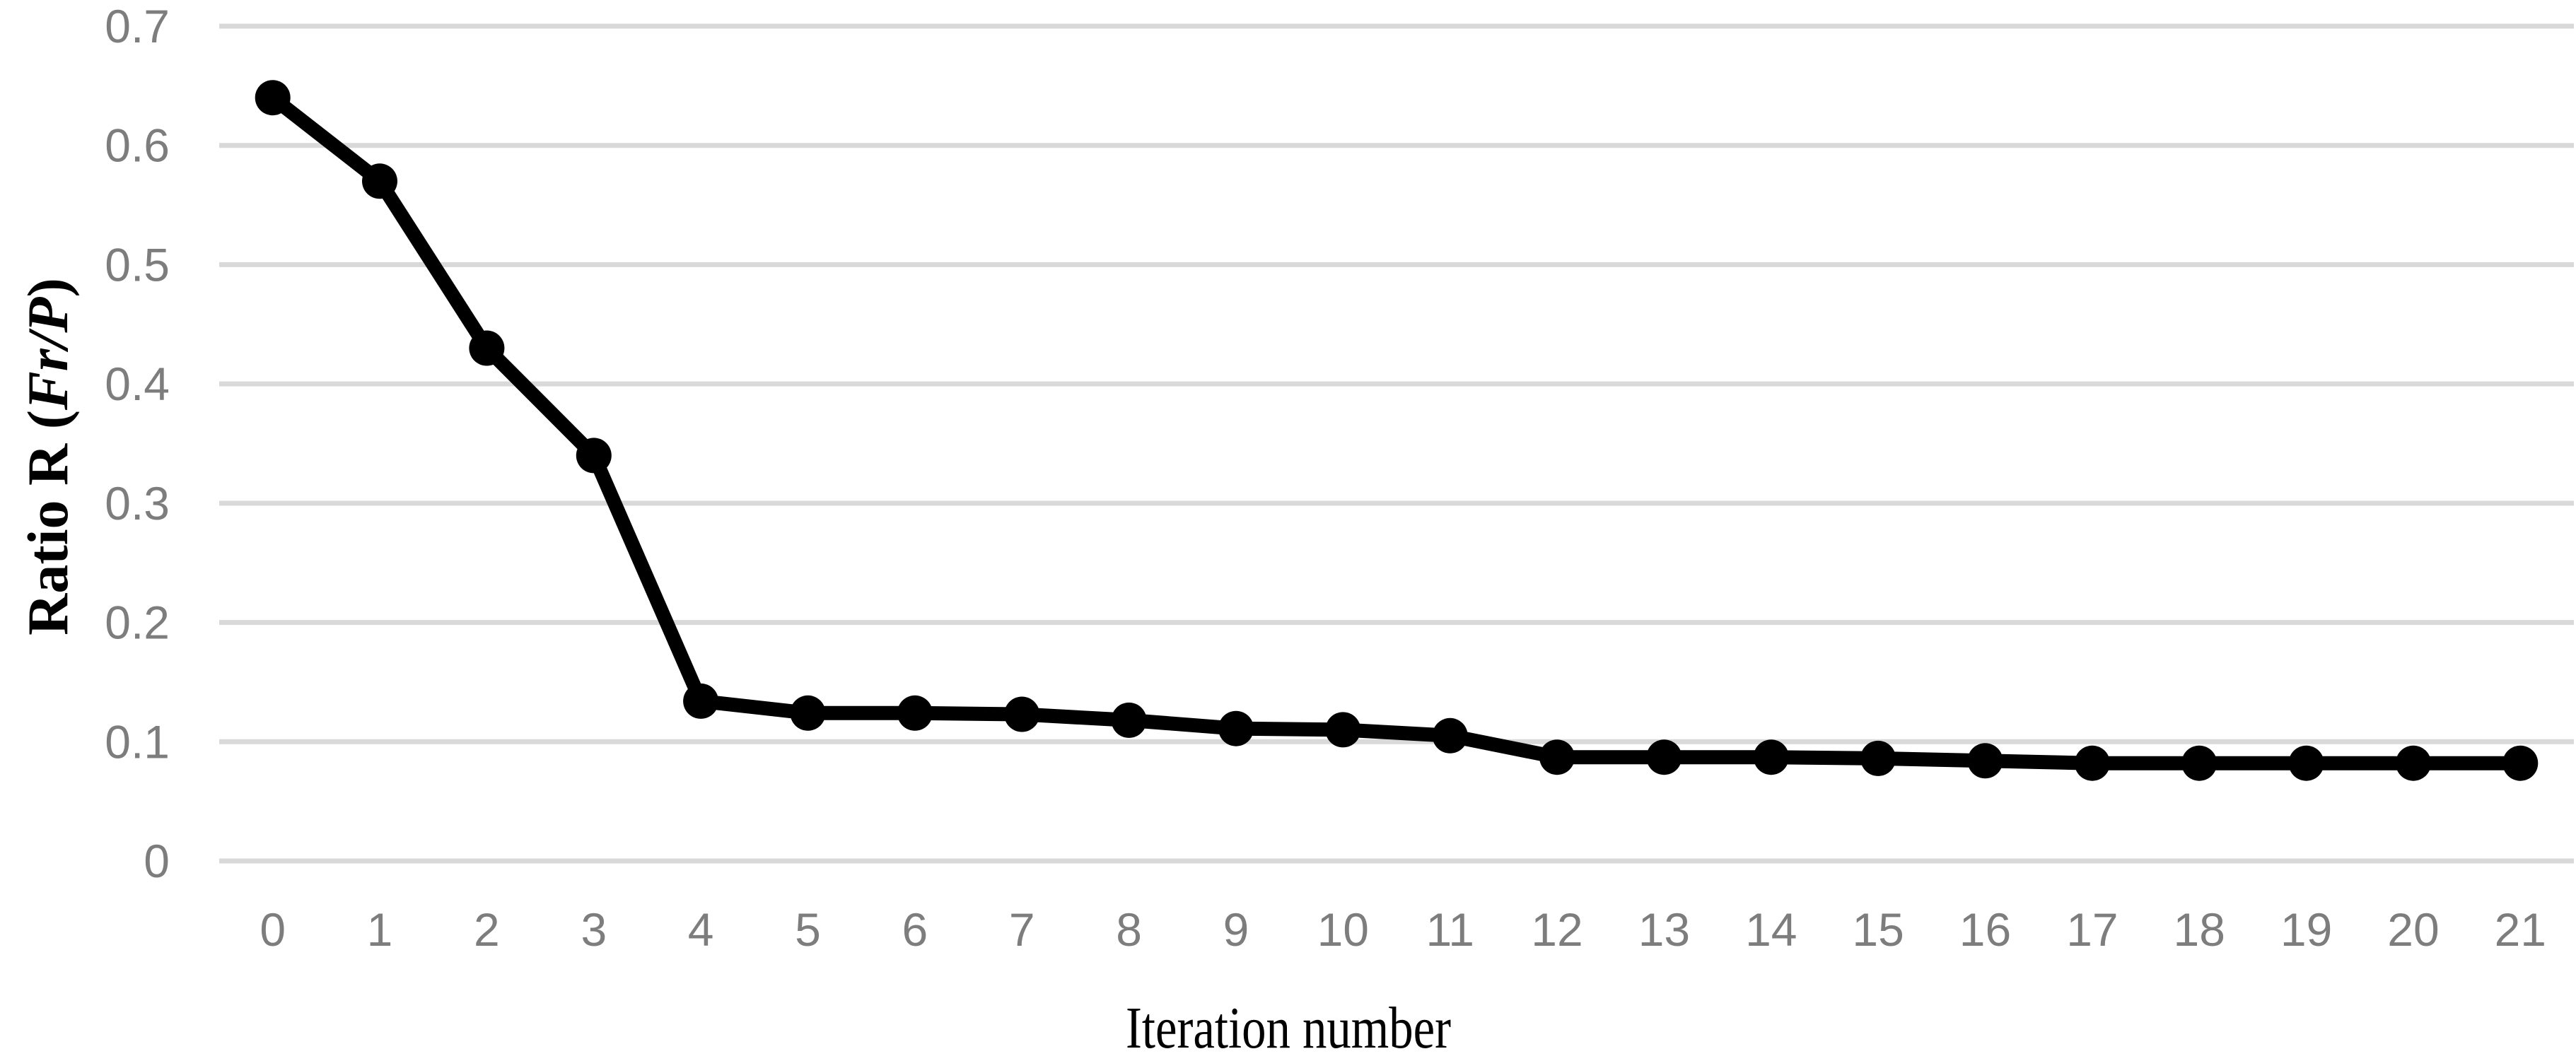  I want to click on y-axis-title-prefix: Ratio R (, so click(48, 522).